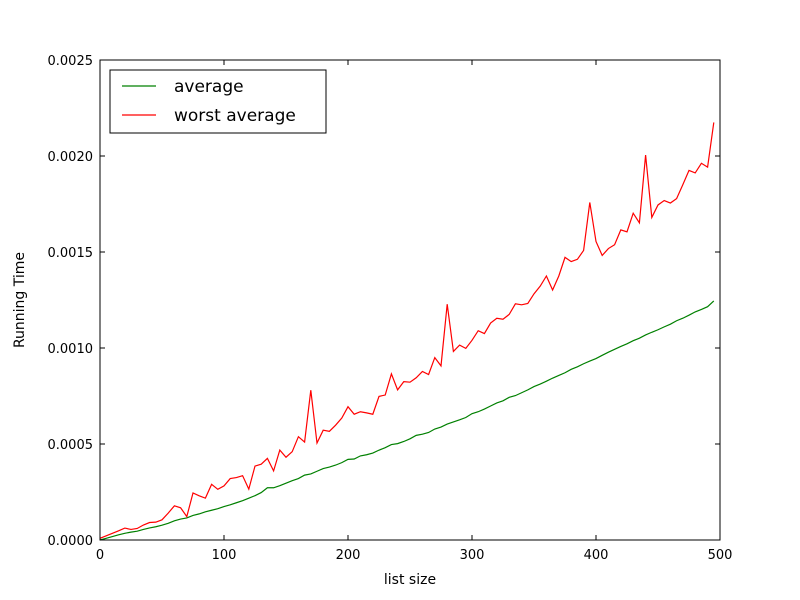 This screenshot has width=800, height=600. I want to click on x-tick-label: 500, so click(720, 555).